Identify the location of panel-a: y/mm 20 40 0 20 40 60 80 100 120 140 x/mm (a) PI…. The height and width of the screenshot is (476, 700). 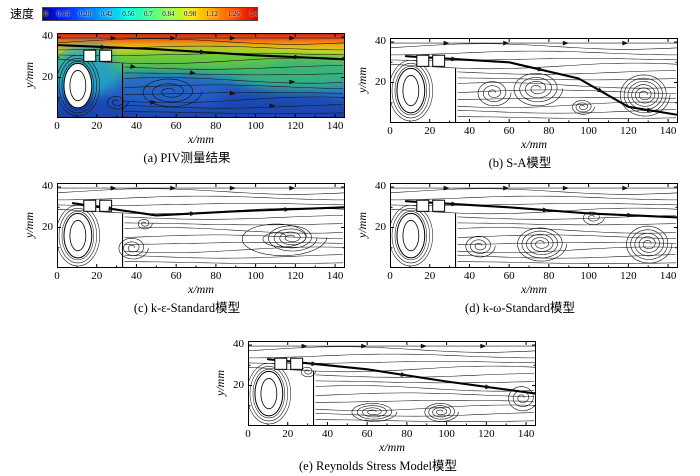
(181, 96).